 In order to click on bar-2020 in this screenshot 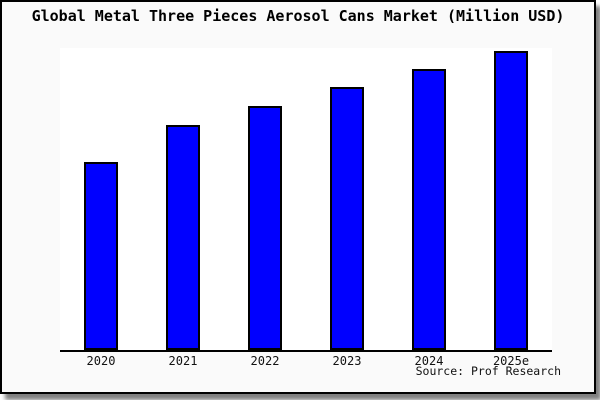, I will do `click(101, 256)`.